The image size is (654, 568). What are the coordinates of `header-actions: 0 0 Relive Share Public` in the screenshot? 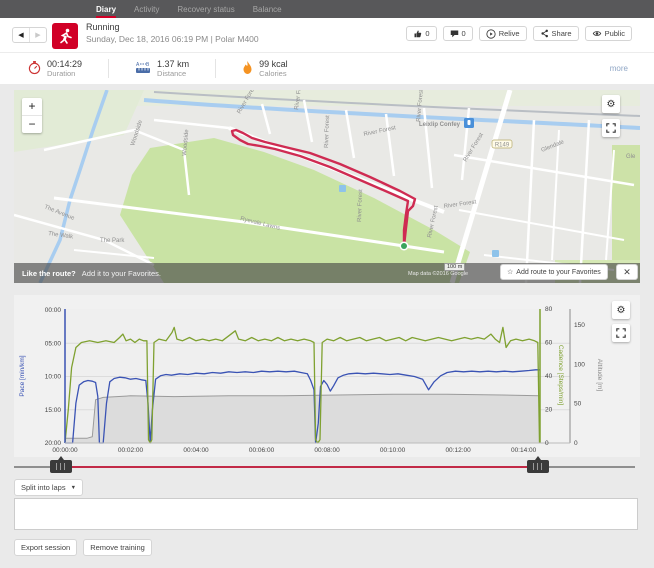 It's located at (519, 33).